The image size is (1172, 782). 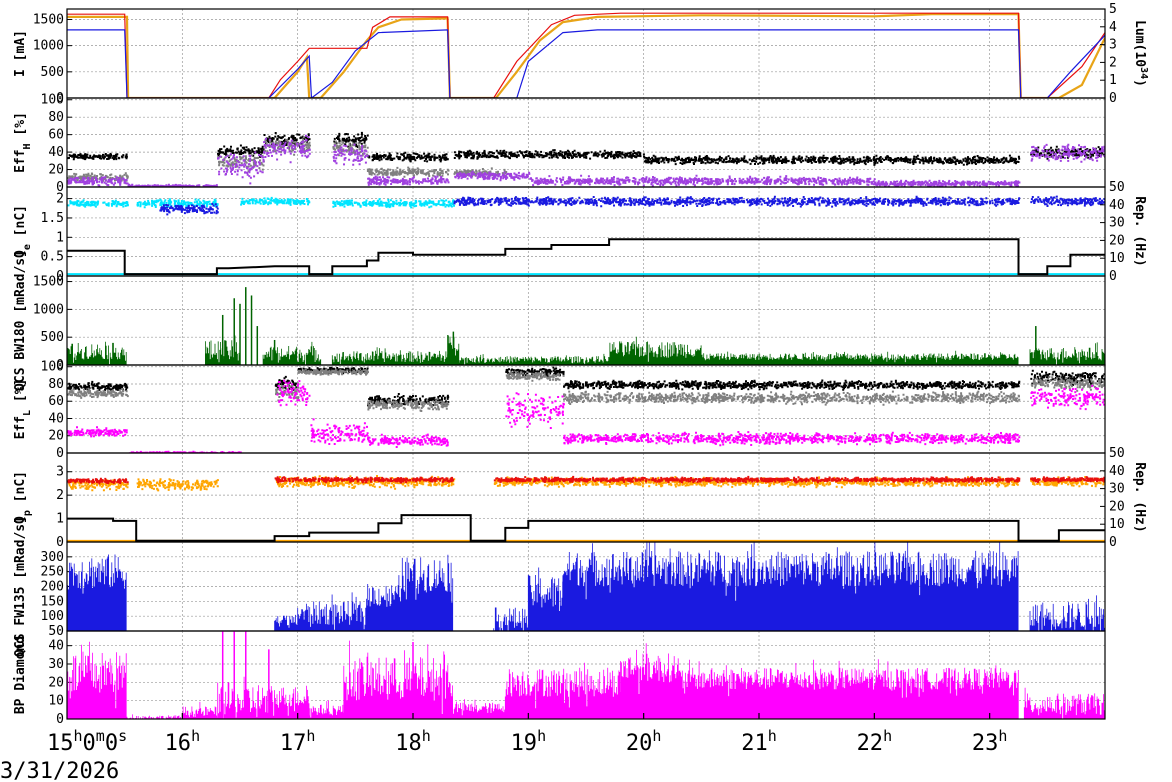 What do you see at coordinates (524, 743) in the screenshot?
I see `x-tick-hour: 19` at bounding box center [524, 743].